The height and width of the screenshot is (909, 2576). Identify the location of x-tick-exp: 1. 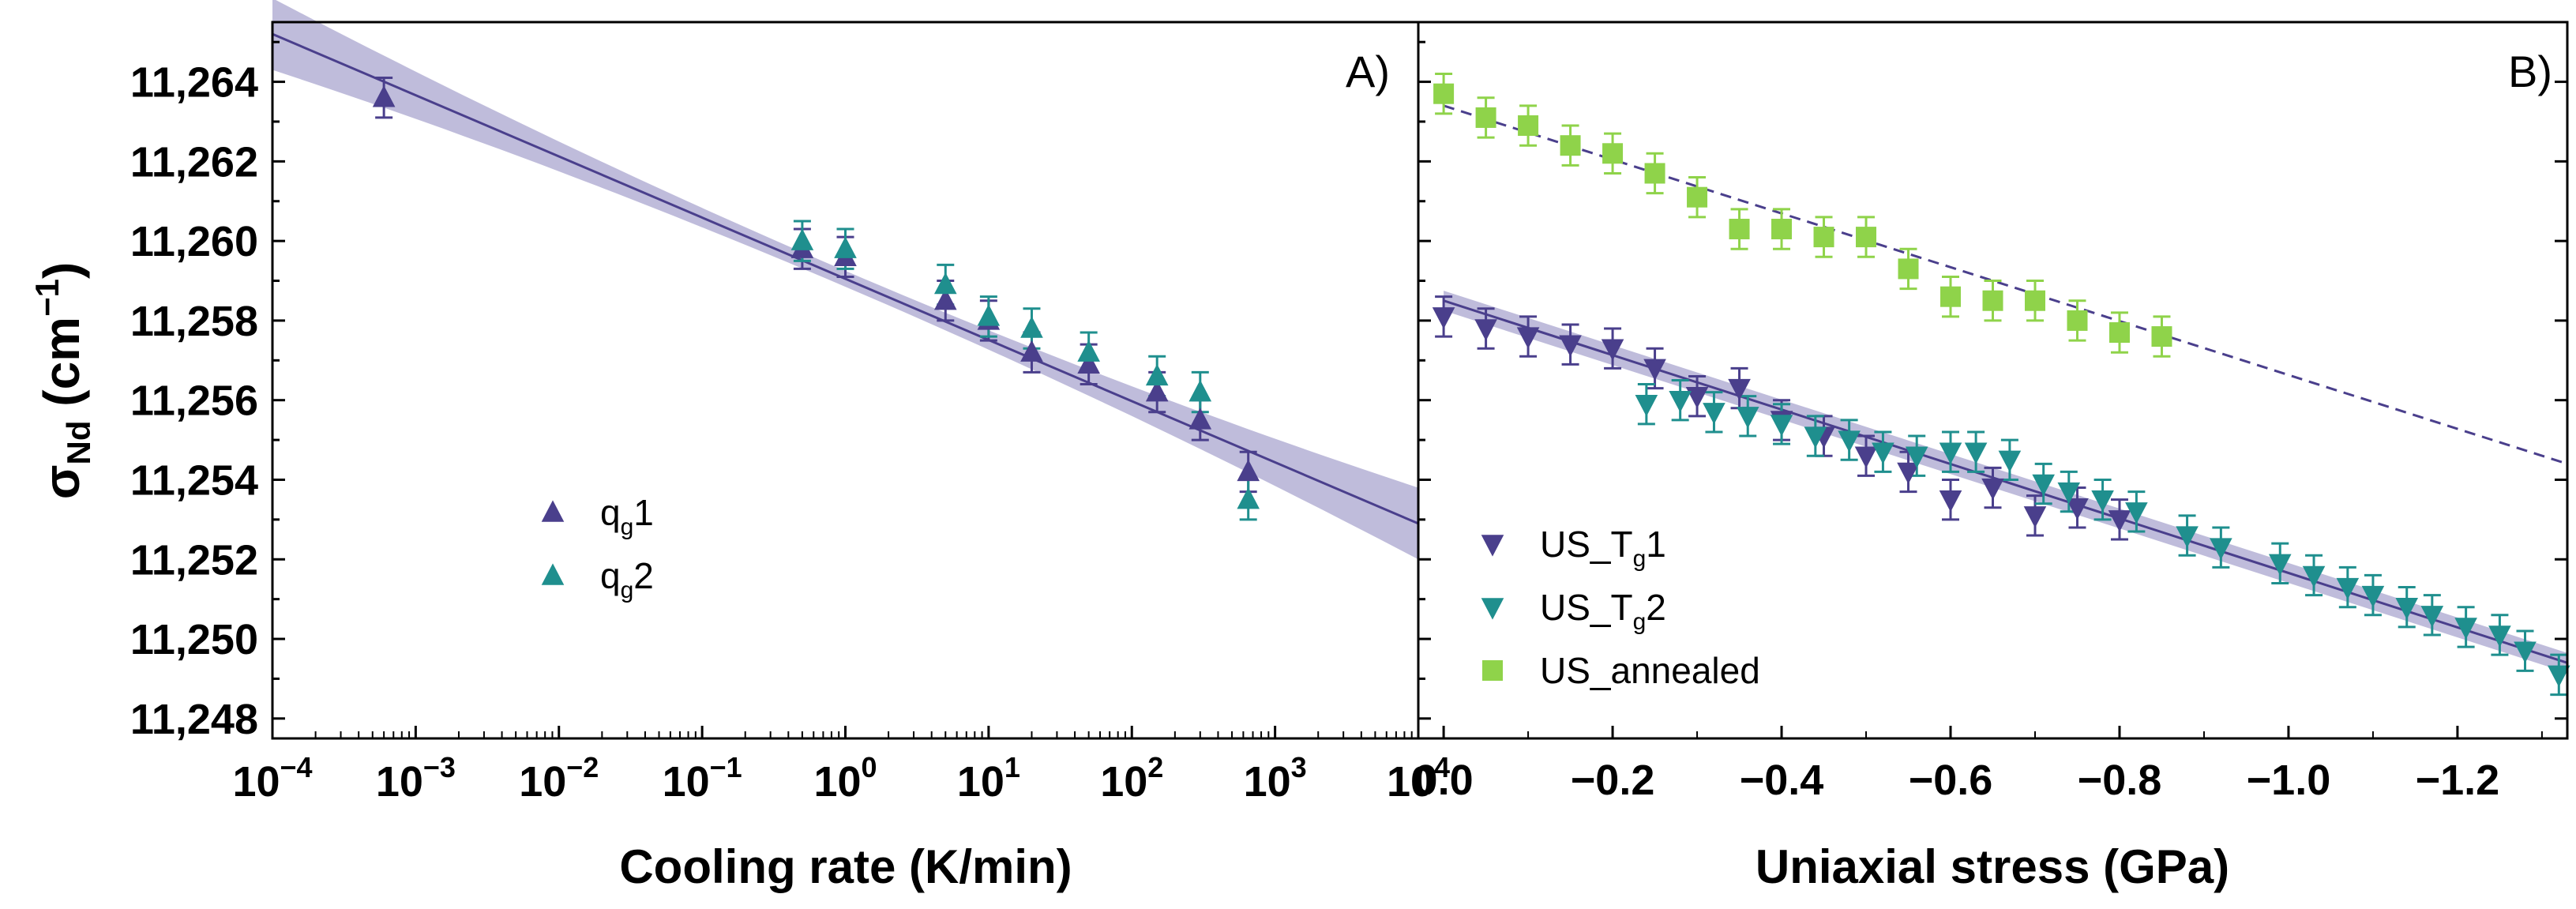
(1012, 767).